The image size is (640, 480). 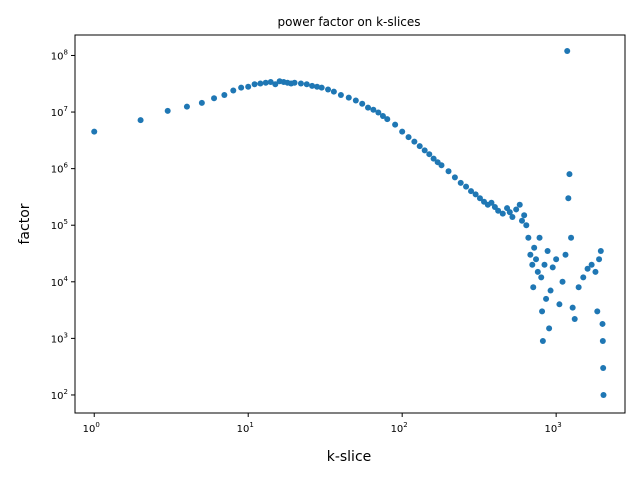 I want to click on x-tick-base: 10, so click(x=397, y=429).